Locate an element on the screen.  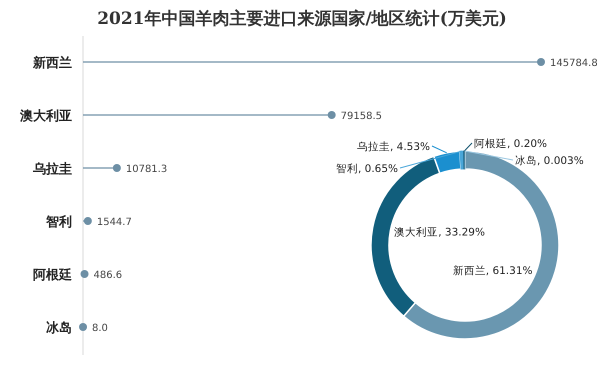
slice-label: 阿根廷, 0.20% is located at coordinates (511, 144).